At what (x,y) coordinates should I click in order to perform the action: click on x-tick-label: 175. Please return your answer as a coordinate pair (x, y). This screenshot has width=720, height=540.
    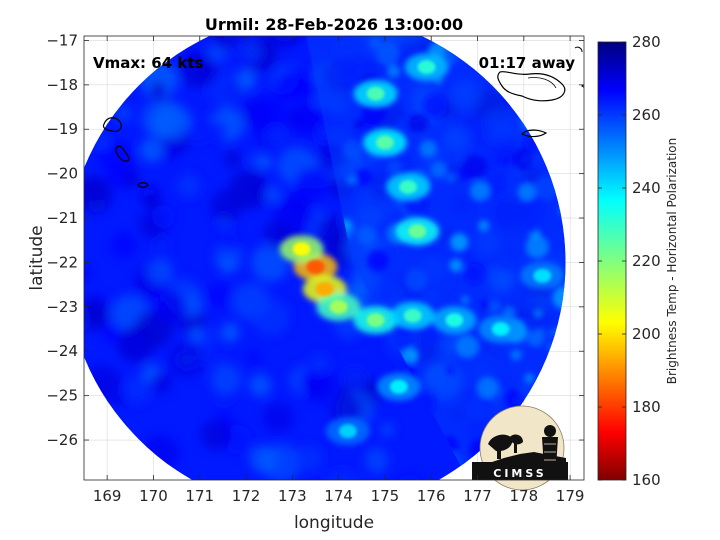
    Looking at the image, I should click on (385, 496).